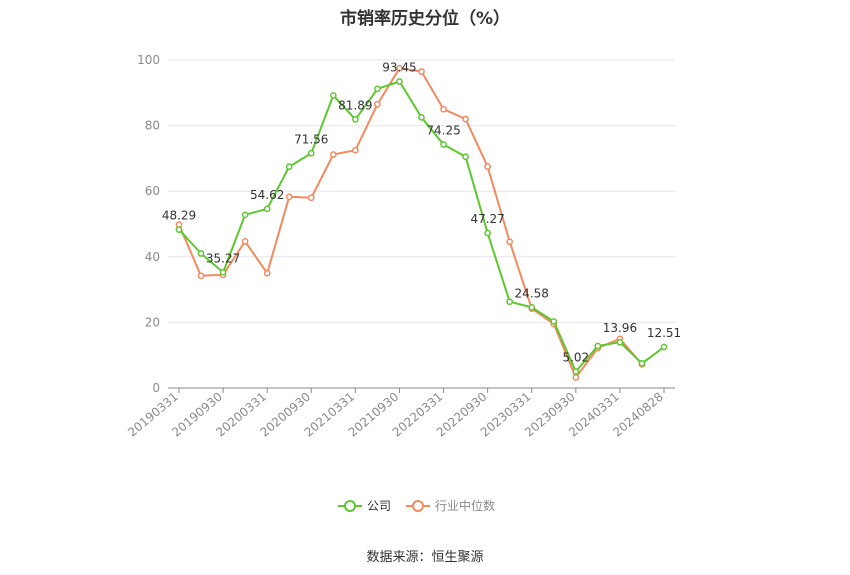 This screenshot has width=850, height=575. What do you see at coordinates (152, 322) in the screenshot?
I see `y-tick-label: 20` at bounding box center [152, 322].